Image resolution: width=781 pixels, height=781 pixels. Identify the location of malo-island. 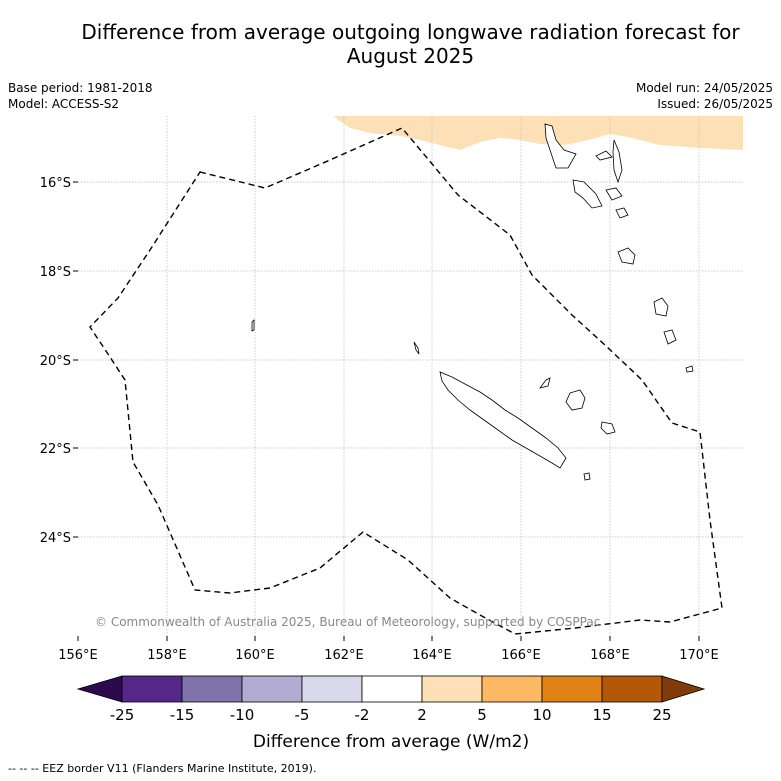
(604, 155).